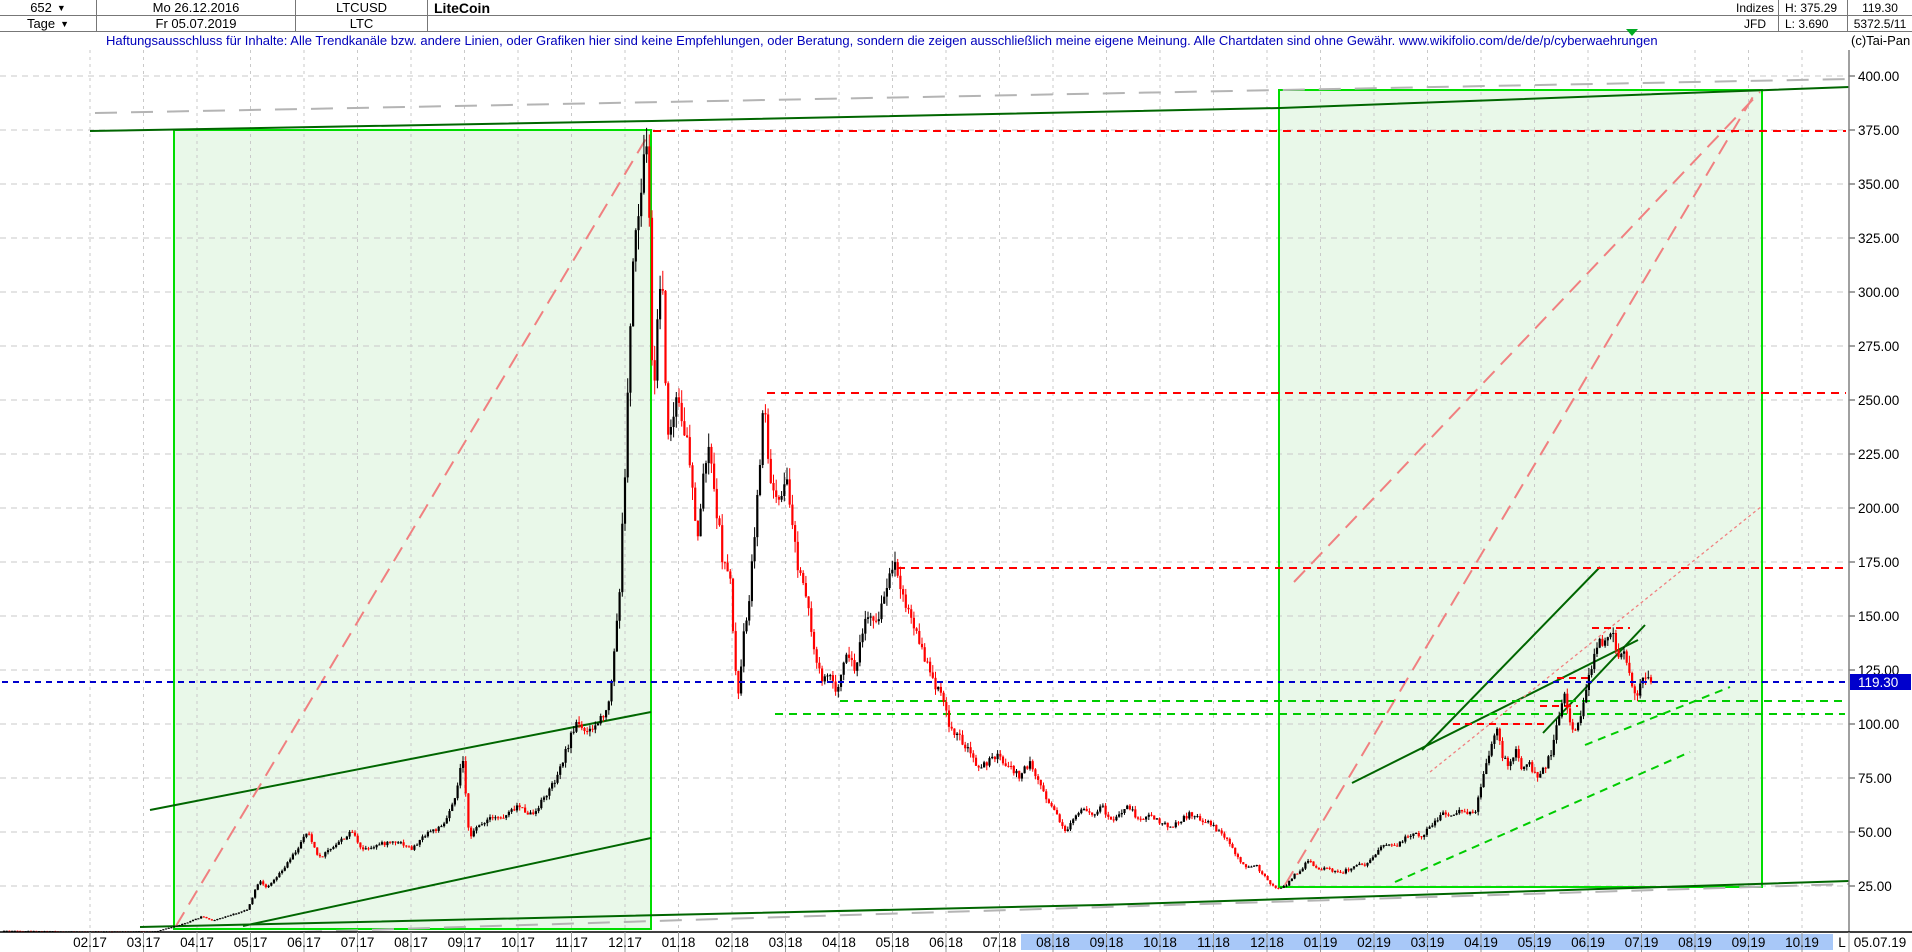 This screenshot has width=1912, height=952. I want to click on header-spacer, so click(1080, 24).